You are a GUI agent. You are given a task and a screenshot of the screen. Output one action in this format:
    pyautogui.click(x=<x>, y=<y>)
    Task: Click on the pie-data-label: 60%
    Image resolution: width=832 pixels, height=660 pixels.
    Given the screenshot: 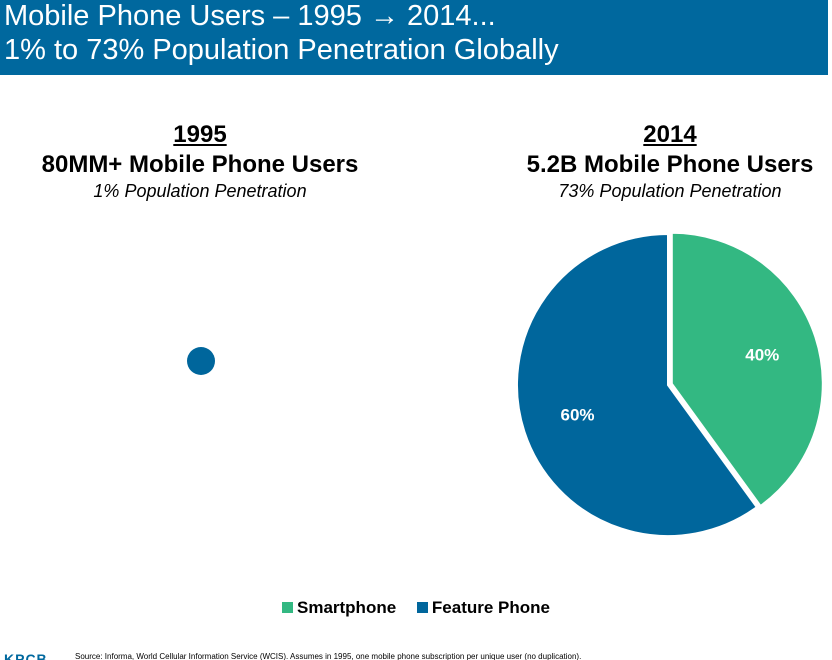 What is the action you would take?
    pyautogui.click(x=578, y=414)
    